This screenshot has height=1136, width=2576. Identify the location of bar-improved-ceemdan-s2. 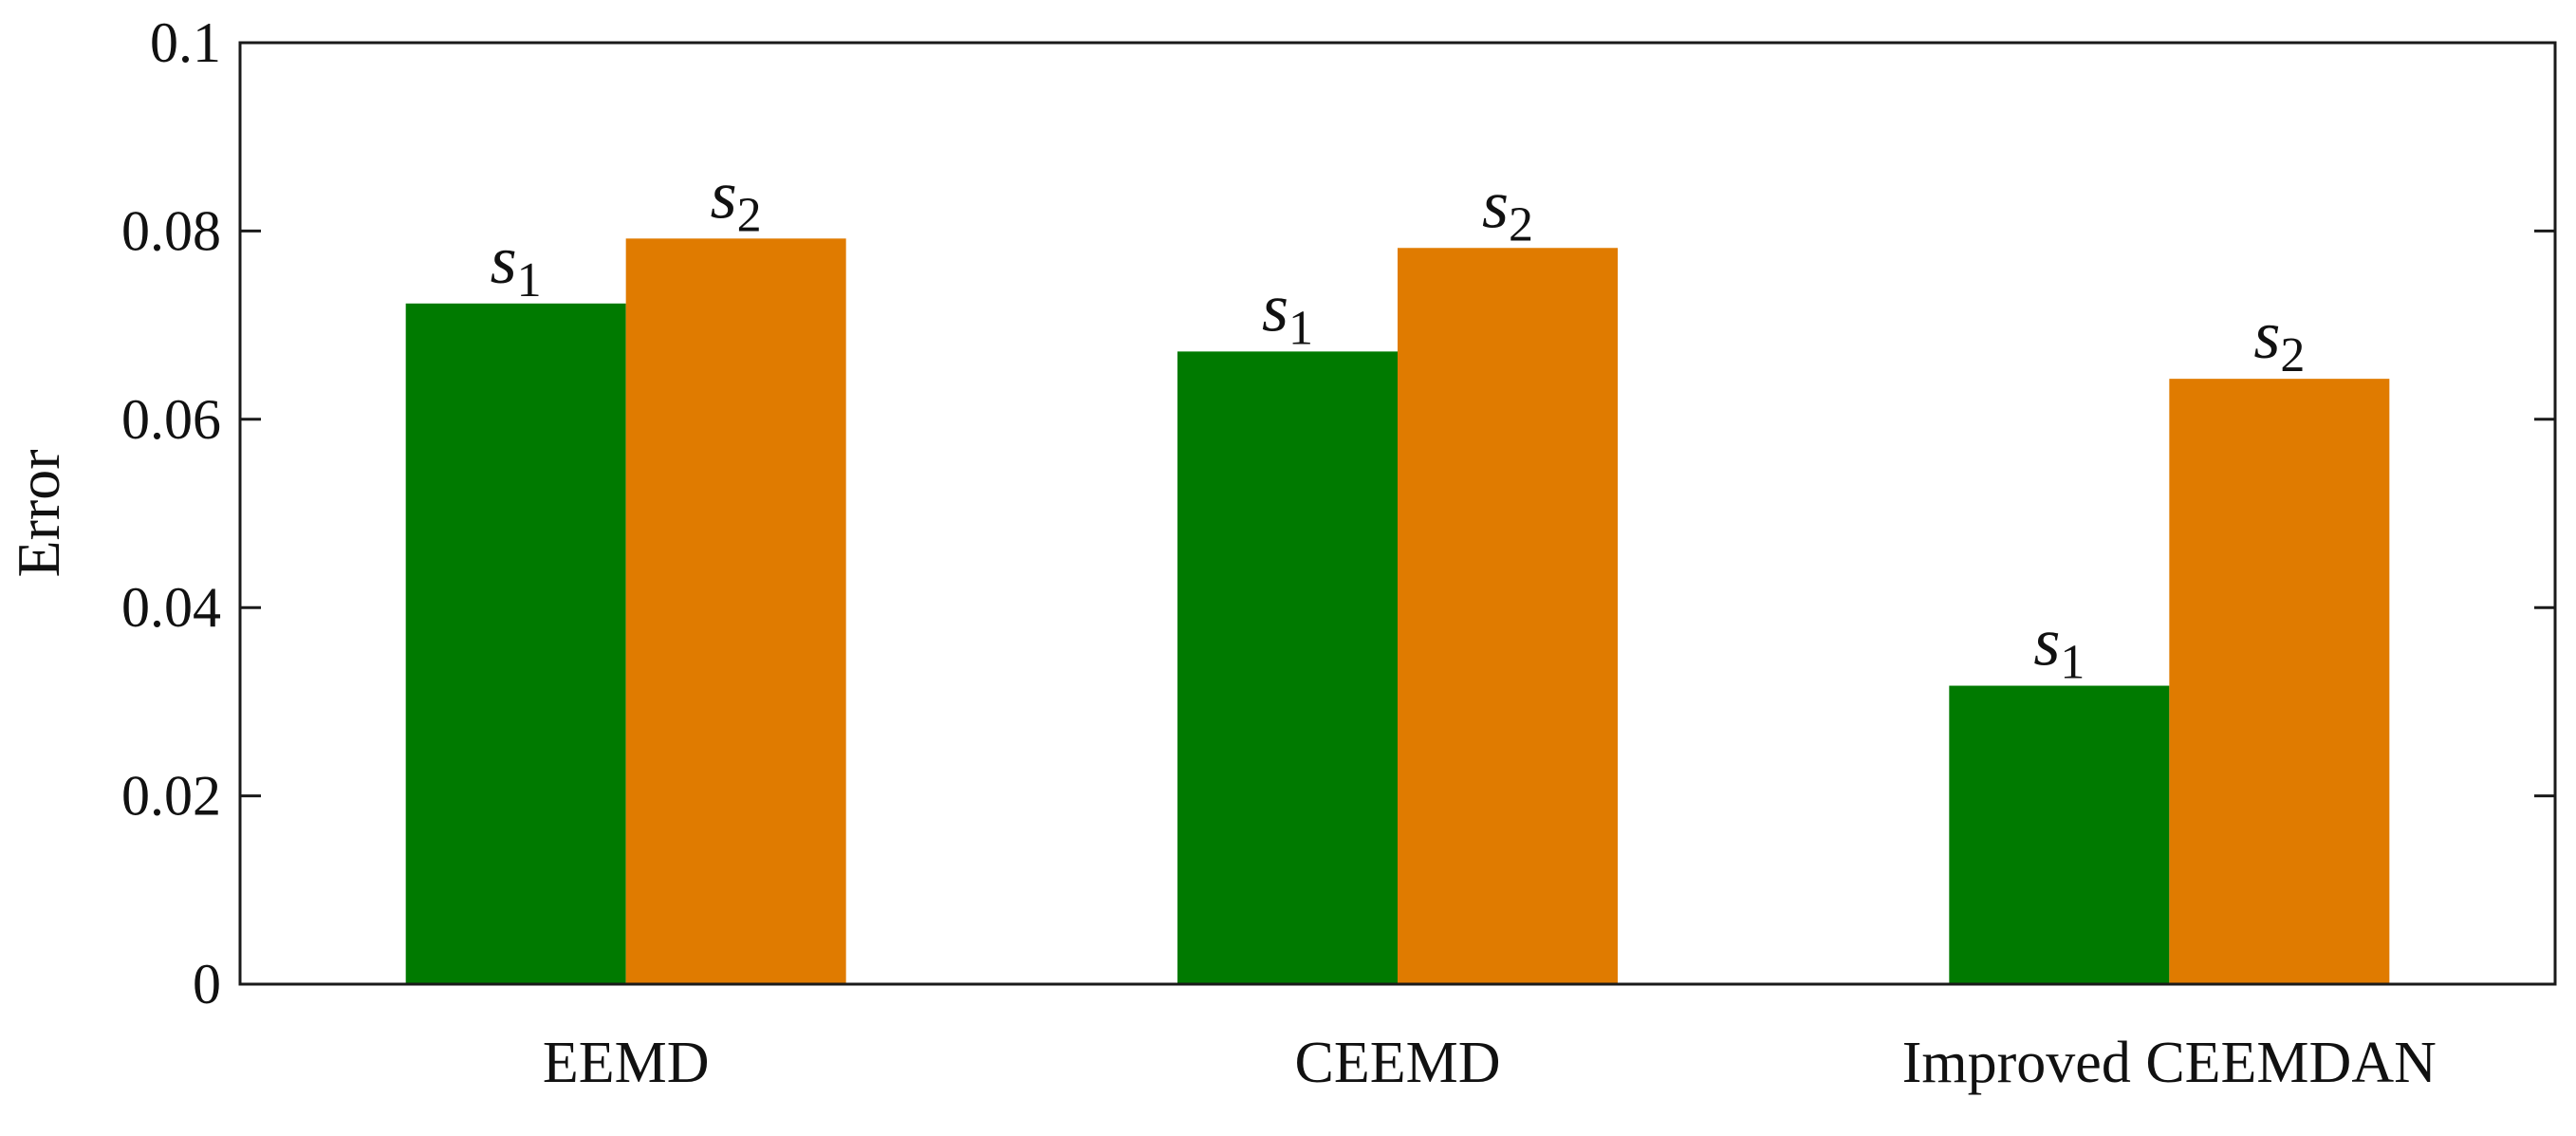
(2279, 681).